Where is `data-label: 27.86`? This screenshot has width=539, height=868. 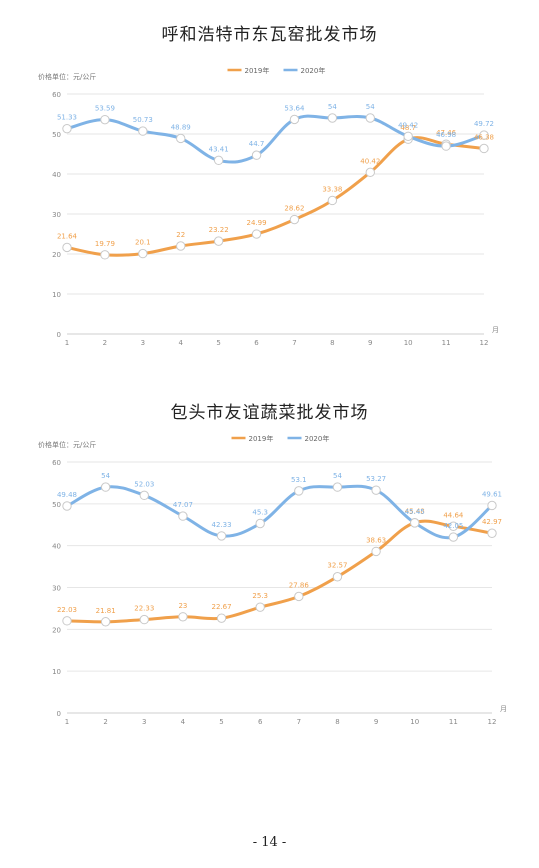
data-label: 27.86 is located at coordinates (299, 585).